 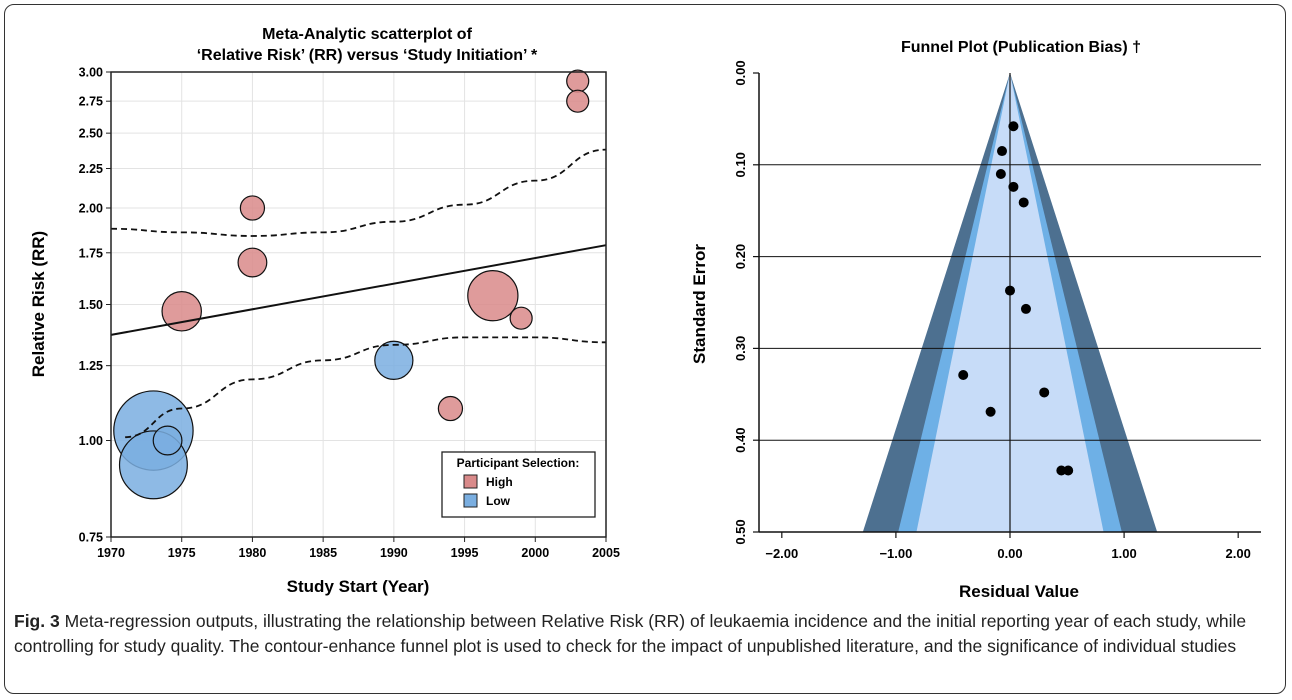 I want to click on figure-label: Fig. 3, so click(x=37, y=621).